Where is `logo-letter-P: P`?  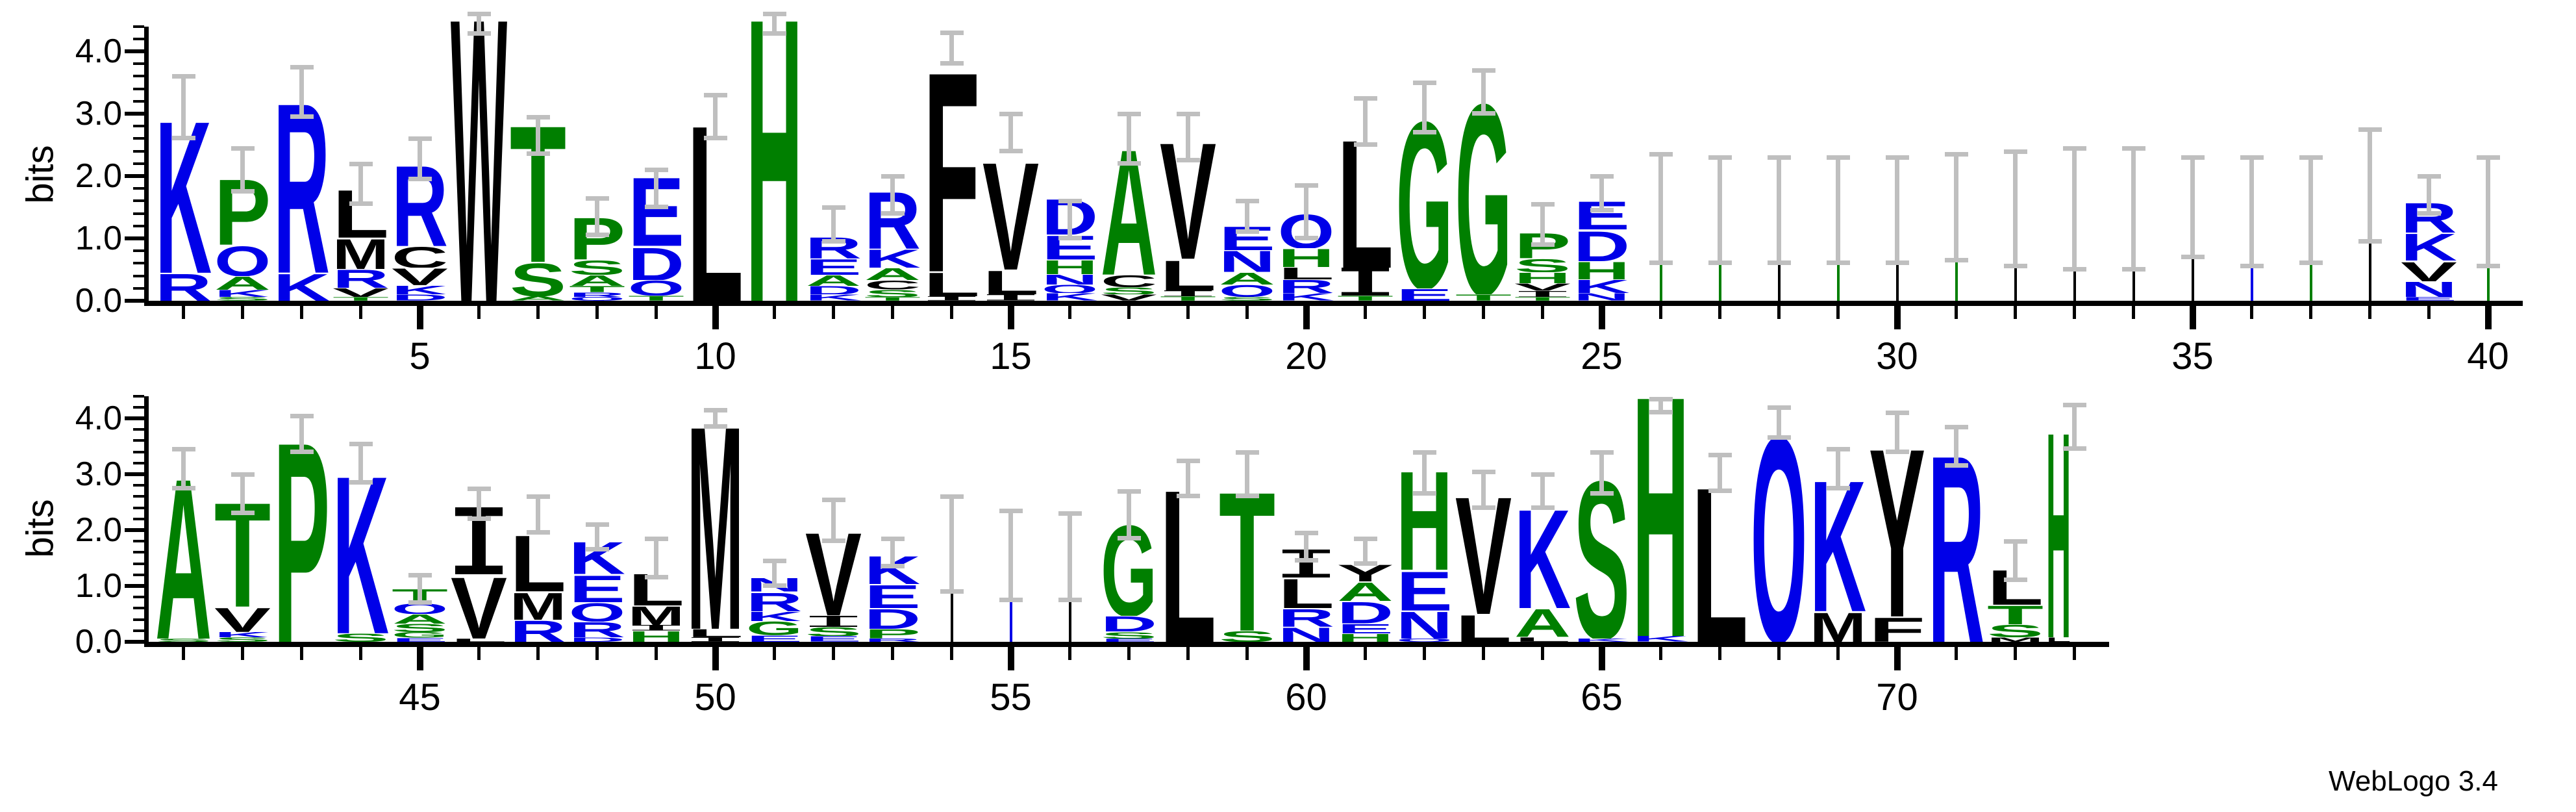
logo-letter-P: P is located at coordinates (301, 537).